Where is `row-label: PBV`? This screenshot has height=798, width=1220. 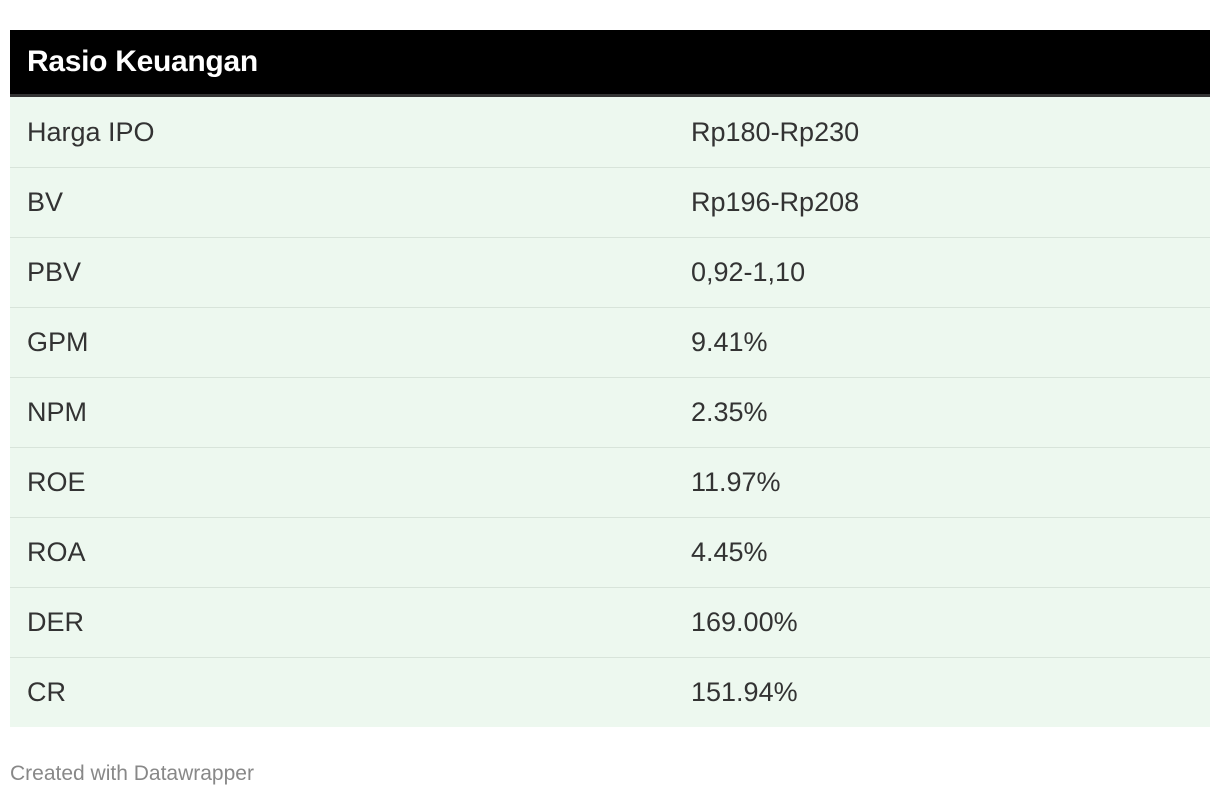
row-label: PBV is located at coordinates (54, 272).